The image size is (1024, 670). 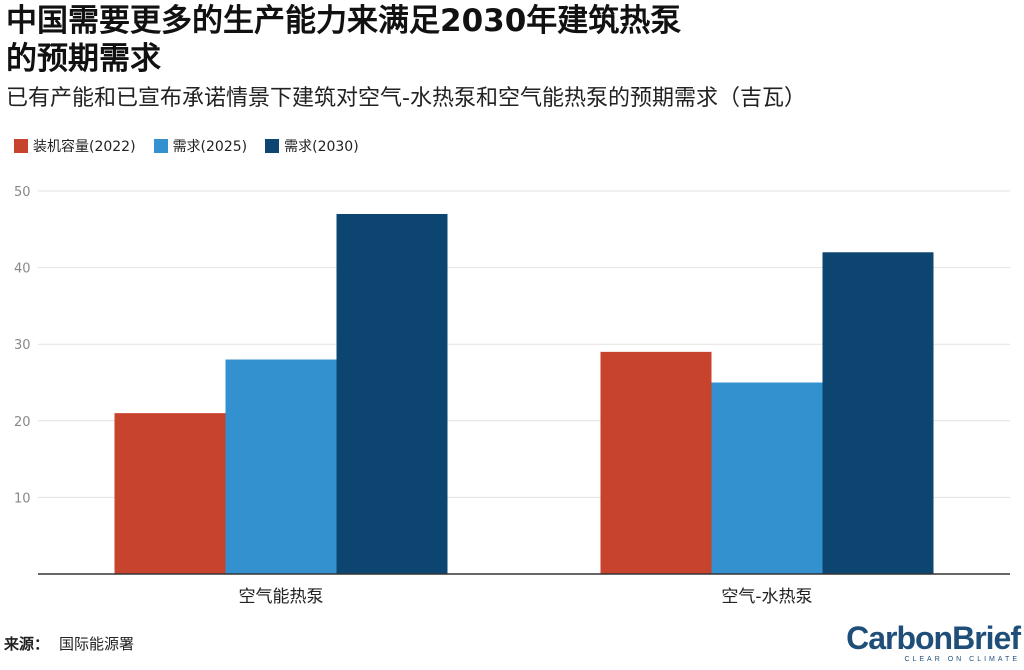 I want to click on legend-item-installed-2022: 装机容量(2022), so click(x=75, y=146).